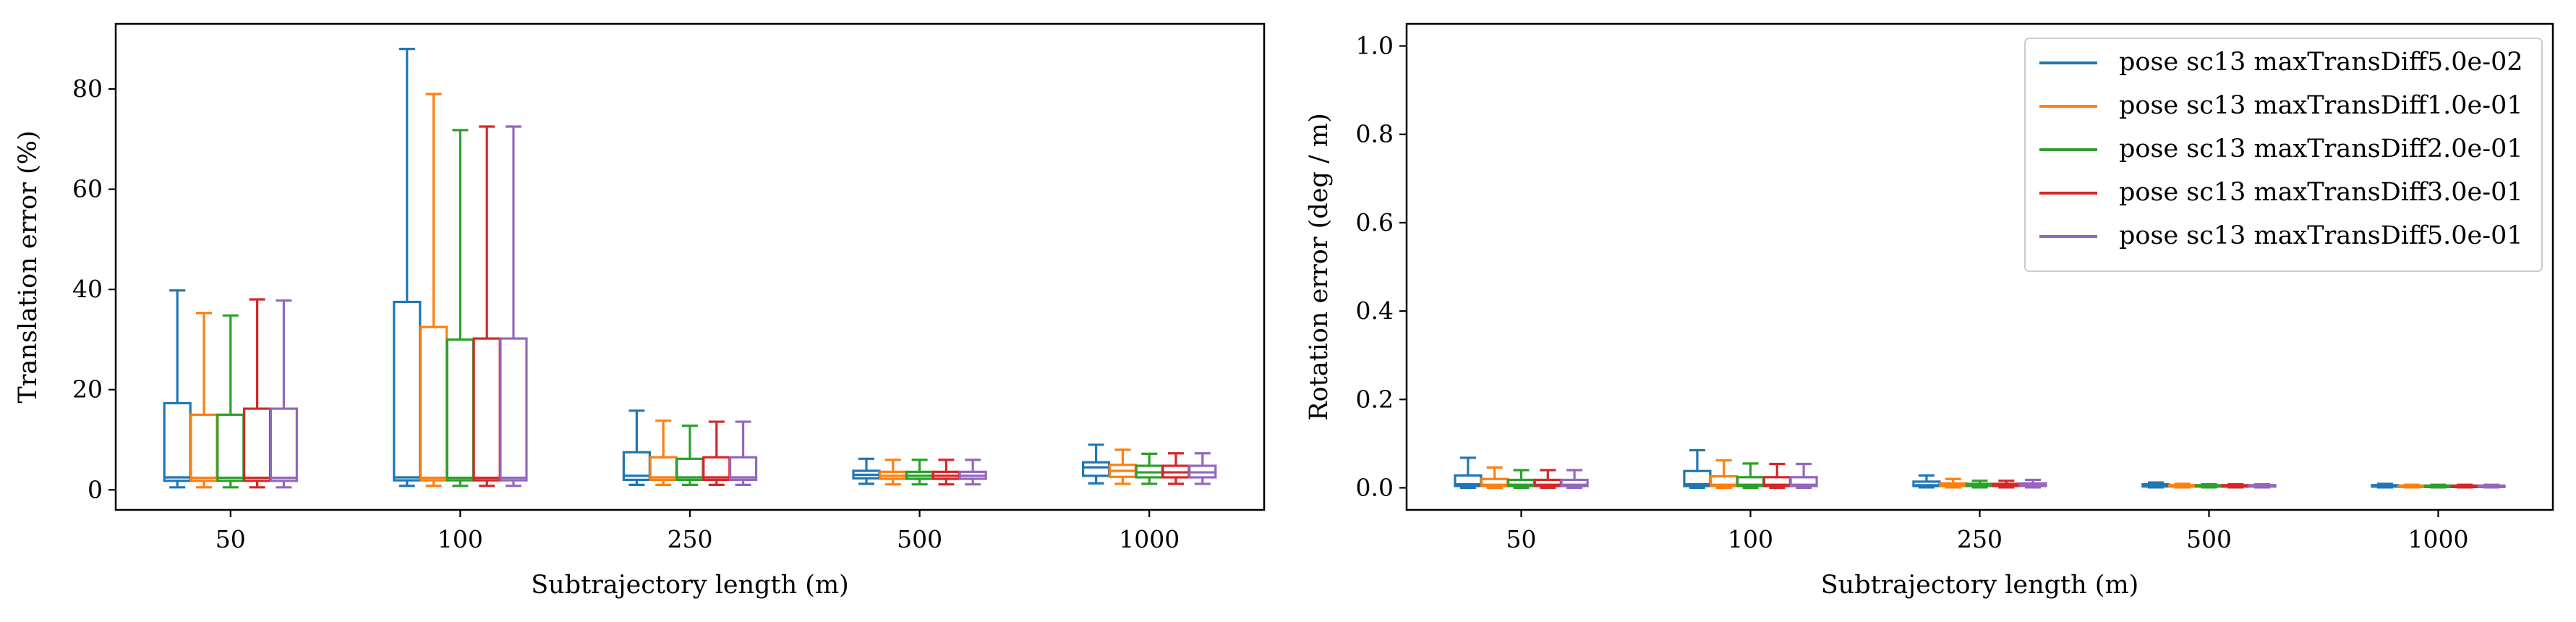  What do you see at coordinates (87, 189) in the screenshot?
I see `y-tick-label: 60` at bounding box center [87, 189].